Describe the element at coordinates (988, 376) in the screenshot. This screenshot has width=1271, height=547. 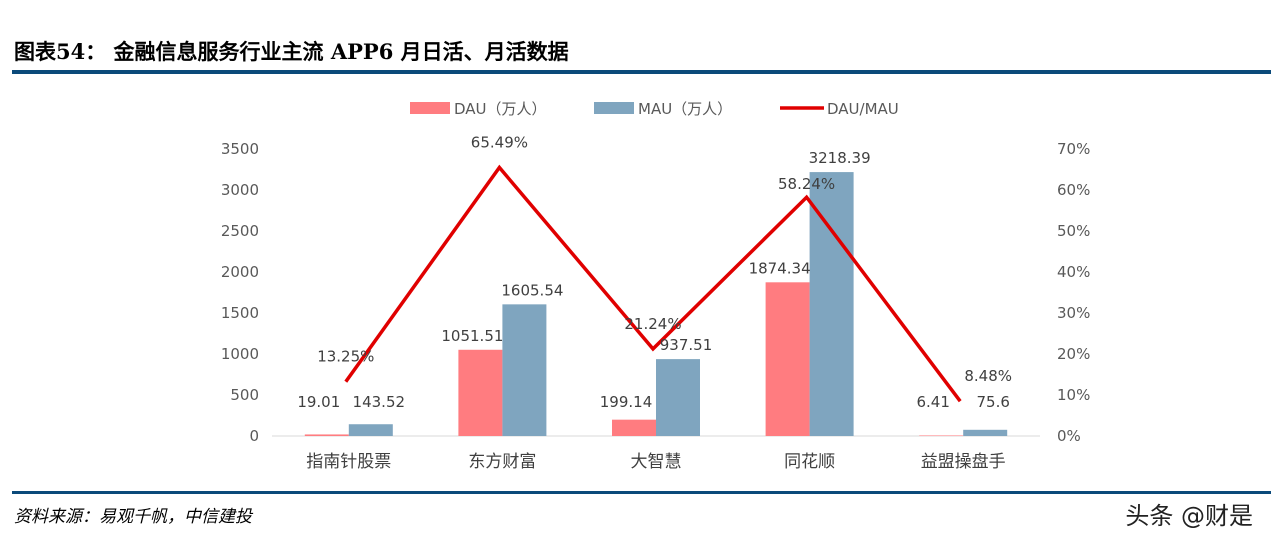
I see `ratio-data-label: 8.48%` at that location.